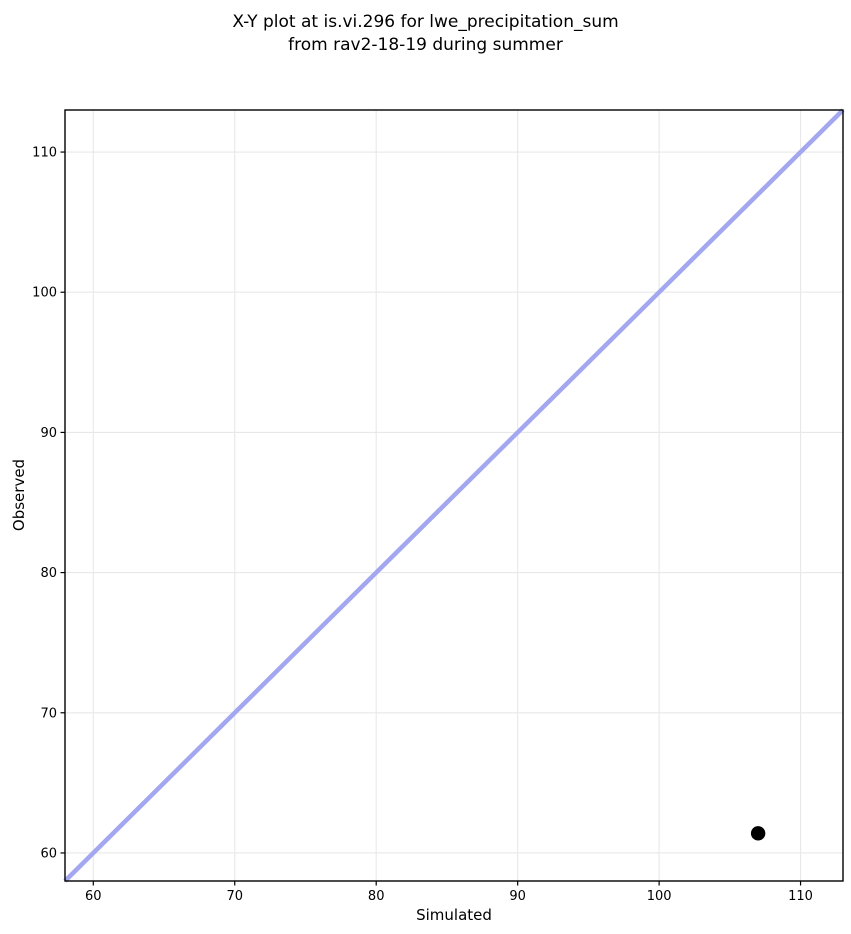 This screenshot has height=934, width=851. What do you see at coordinates (44, 293) in the screenshot?
I see `y-tick-label: 100` at bounding box center [44, 293].